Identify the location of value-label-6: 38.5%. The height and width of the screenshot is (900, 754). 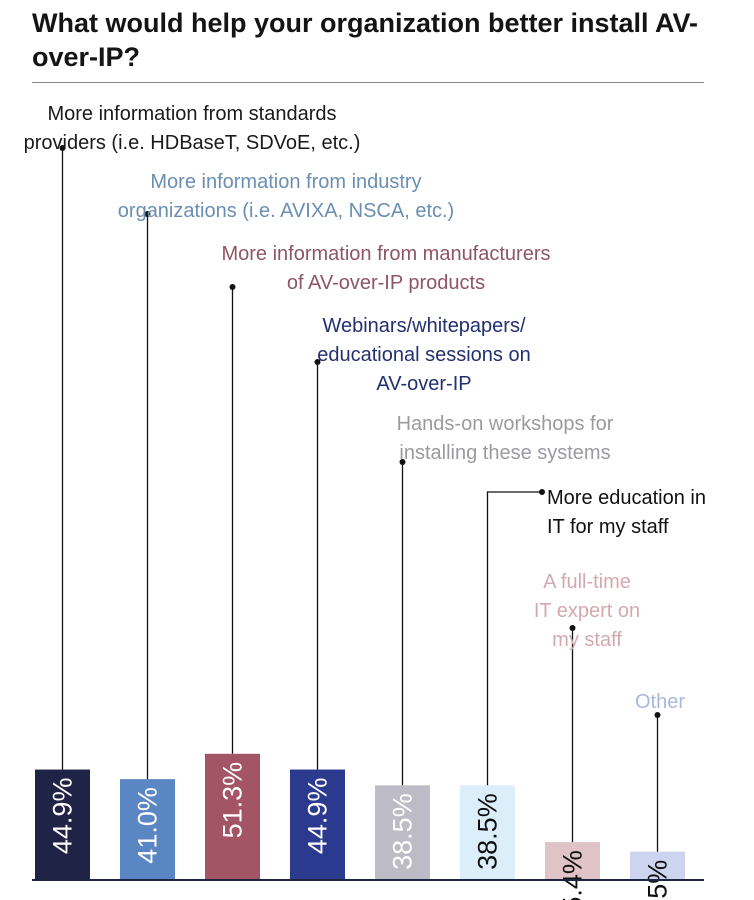
(488, 831).